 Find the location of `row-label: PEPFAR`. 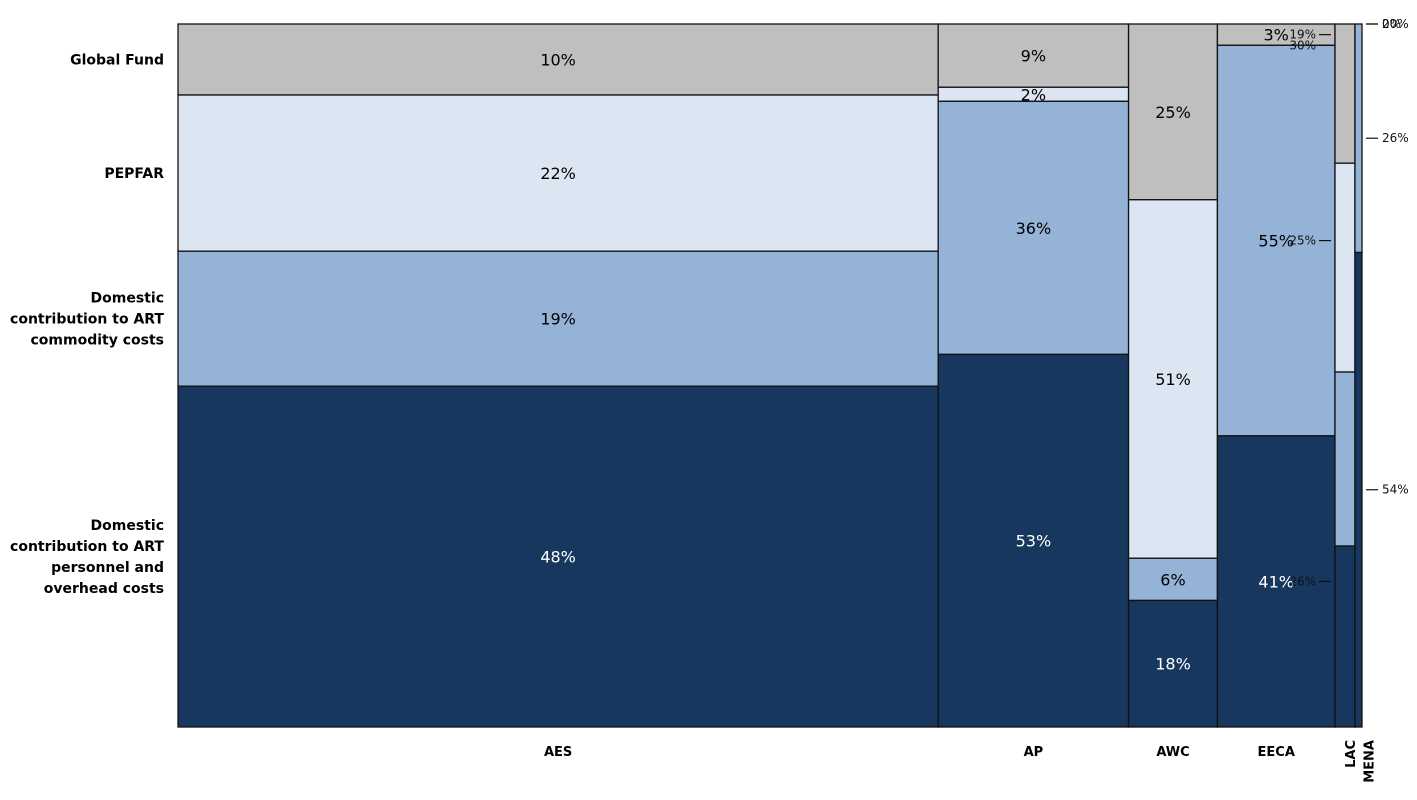

row-label: PEPFAR is located at coordinates (134, 174).